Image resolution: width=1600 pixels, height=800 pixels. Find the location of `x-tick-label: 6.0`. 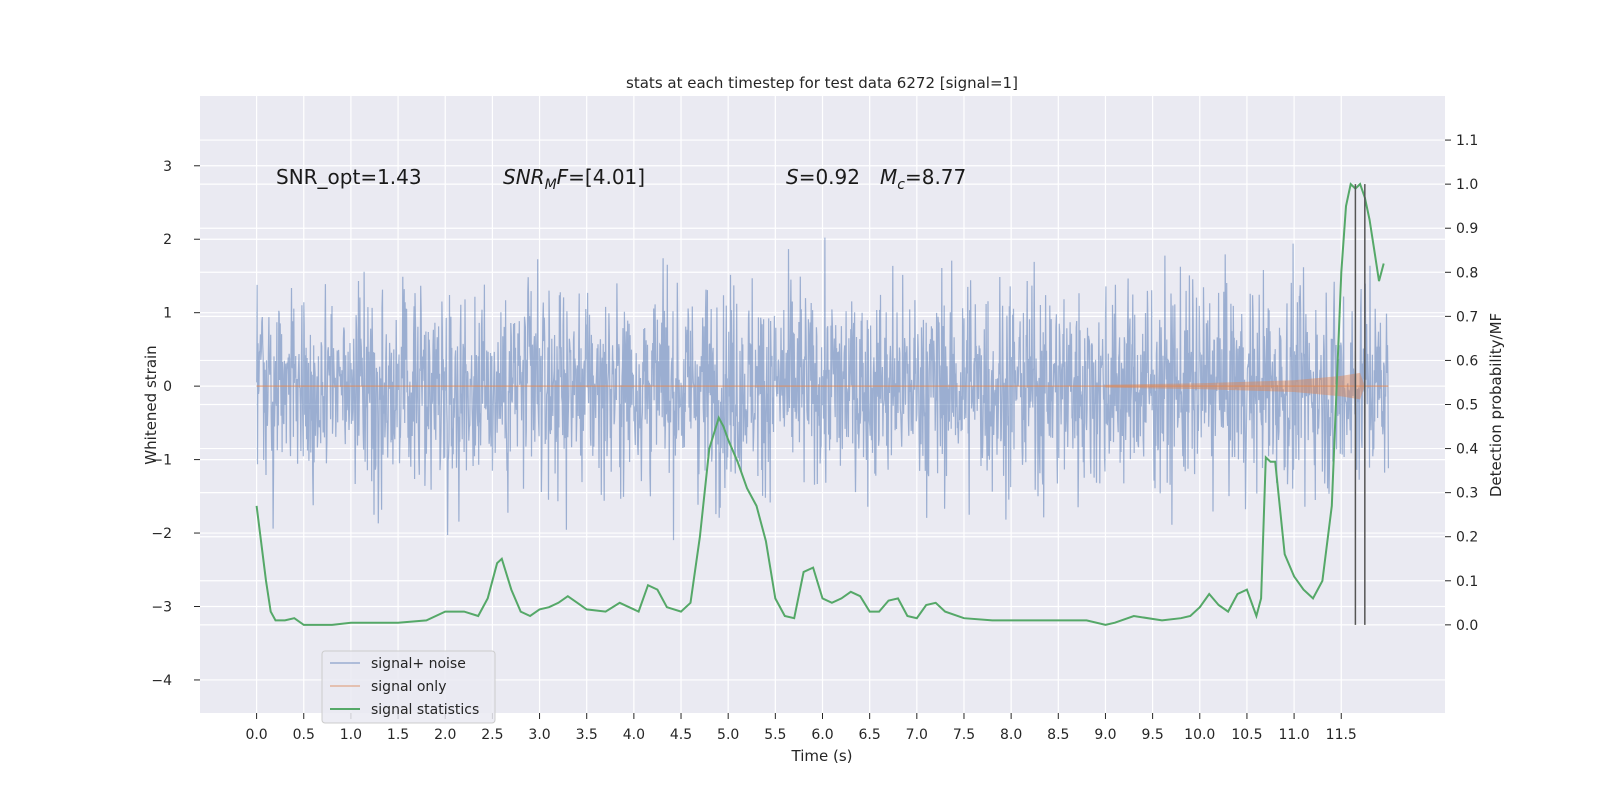

x-tick-label: 6.0 is located at coordinates (822, 735).